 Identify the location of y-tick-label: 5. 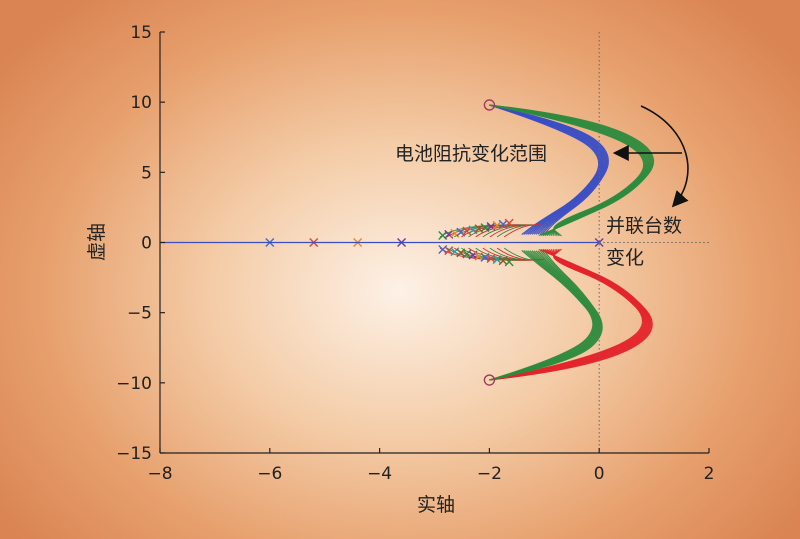
(146, 173).